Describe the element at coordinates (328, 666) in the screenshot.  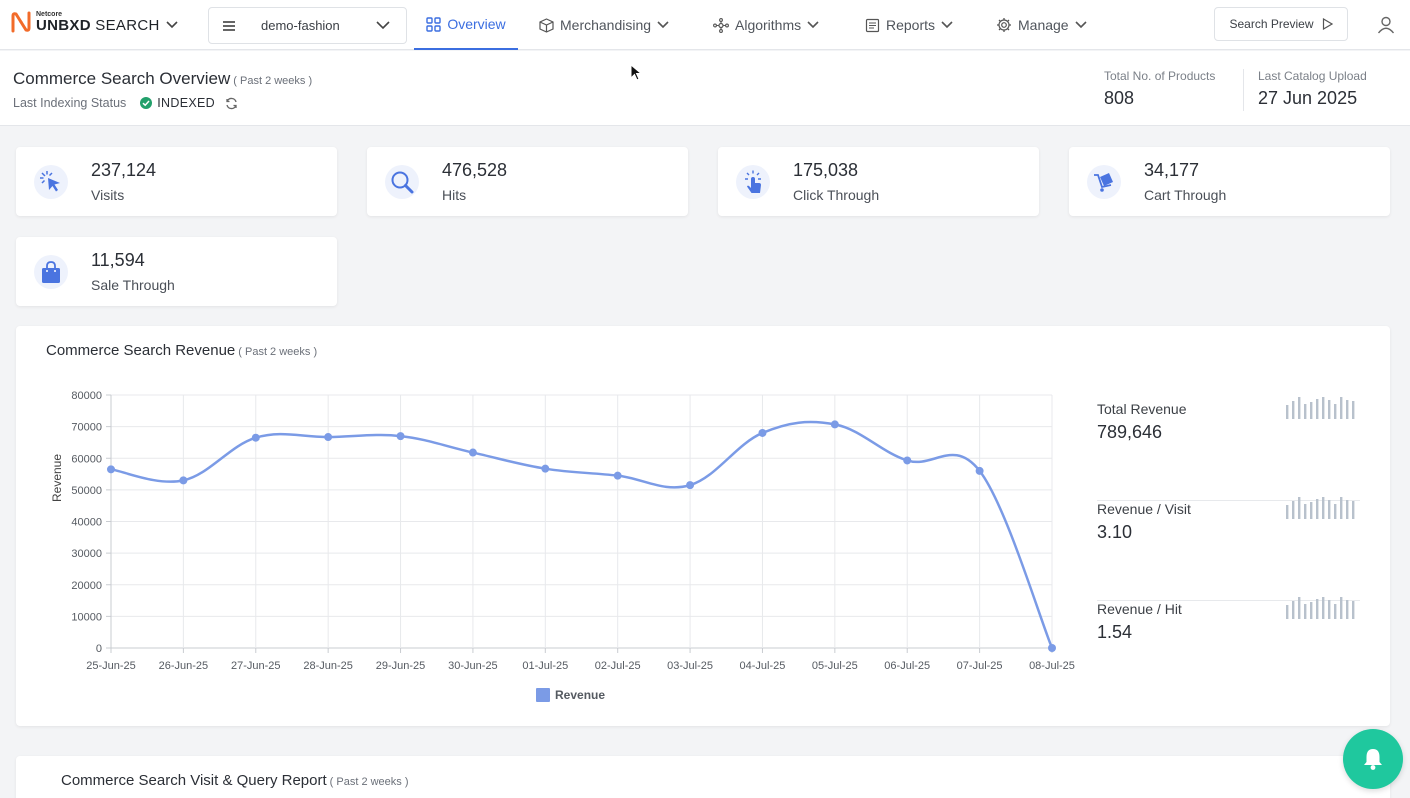
I see `x-tick-label: 28-Jun-25` at that location.